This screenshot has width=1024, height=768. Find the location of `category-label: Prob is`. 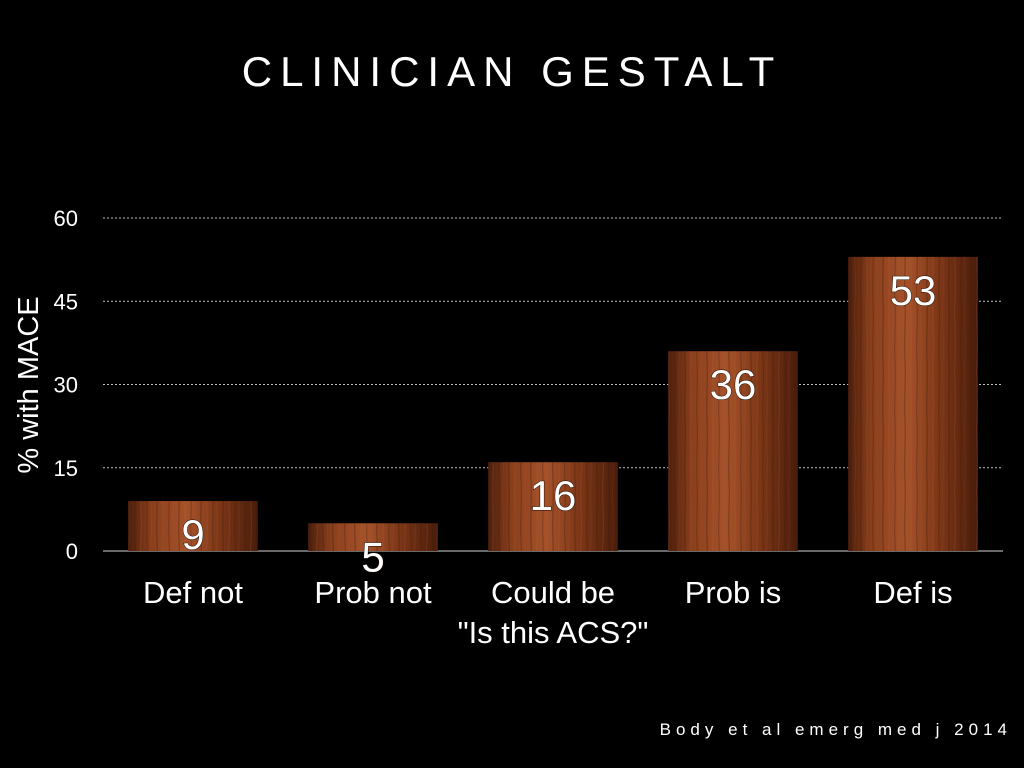

category-label: Prob is is located at coordinates (733, 592).